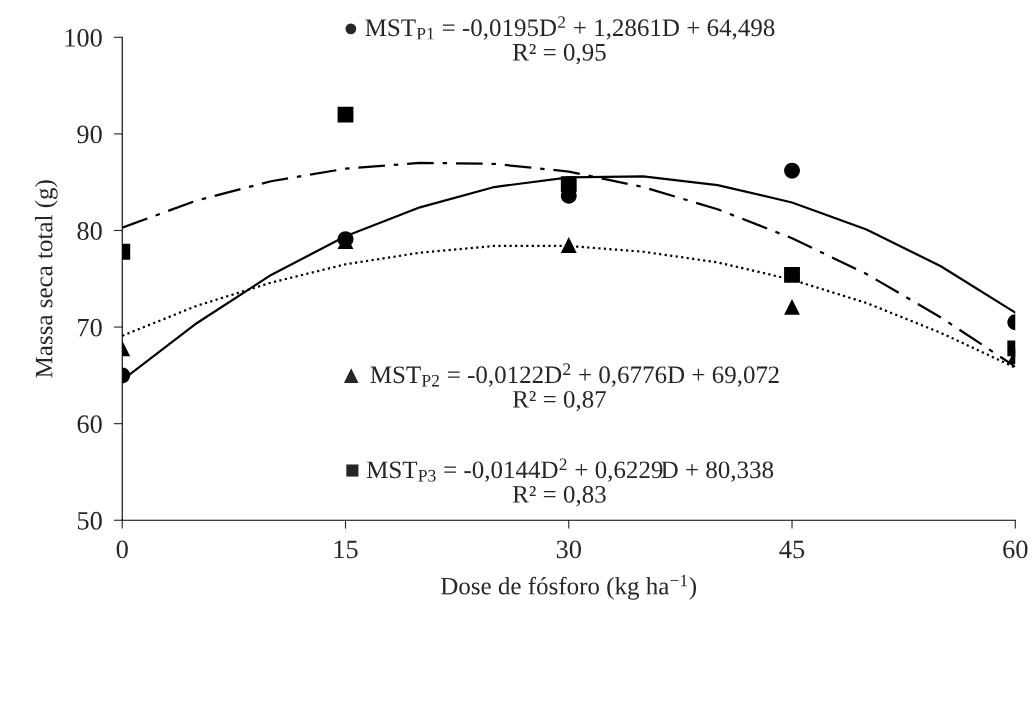  What do you see at coordinates (560, 40) in the screenshot?
I see `annotation: ● MST$_{P1}$ = -0,0195D$^{2}$ + 1,2861D + 64,498 R² = 0,95` at bounding box center [560, 40].